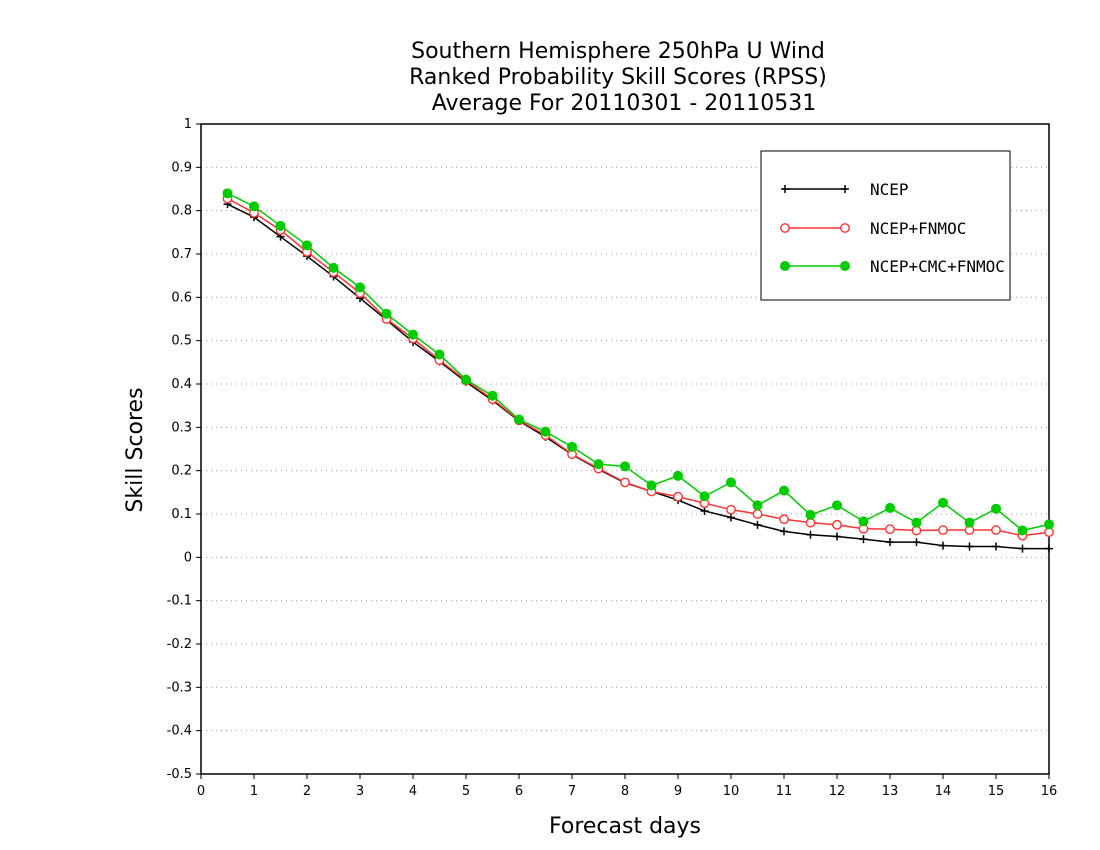  Describe the element at coordinates (519, 791) in the screenshot. I see `x-tick-label: 6` at that location.